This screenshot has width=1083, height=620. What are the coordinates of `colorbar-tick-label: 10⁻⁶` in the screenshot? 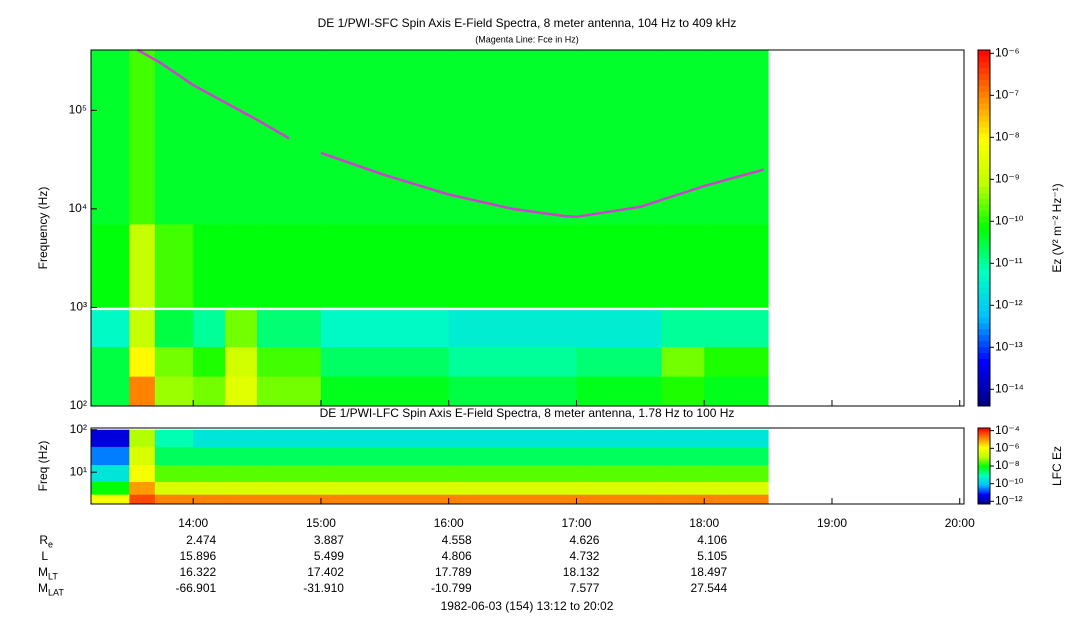 It's located at (1007, 448).